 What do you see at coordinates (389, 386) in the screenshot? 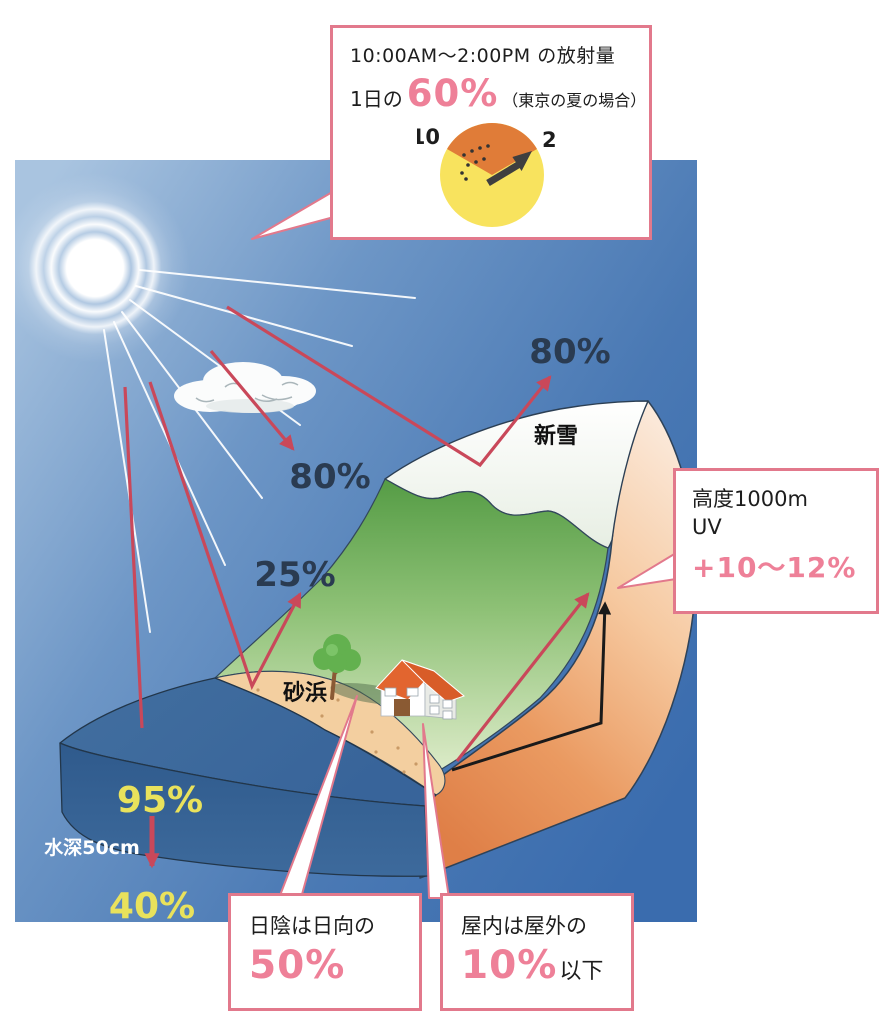
I see `uv-ray-snow` at bounding box center [389, 386].